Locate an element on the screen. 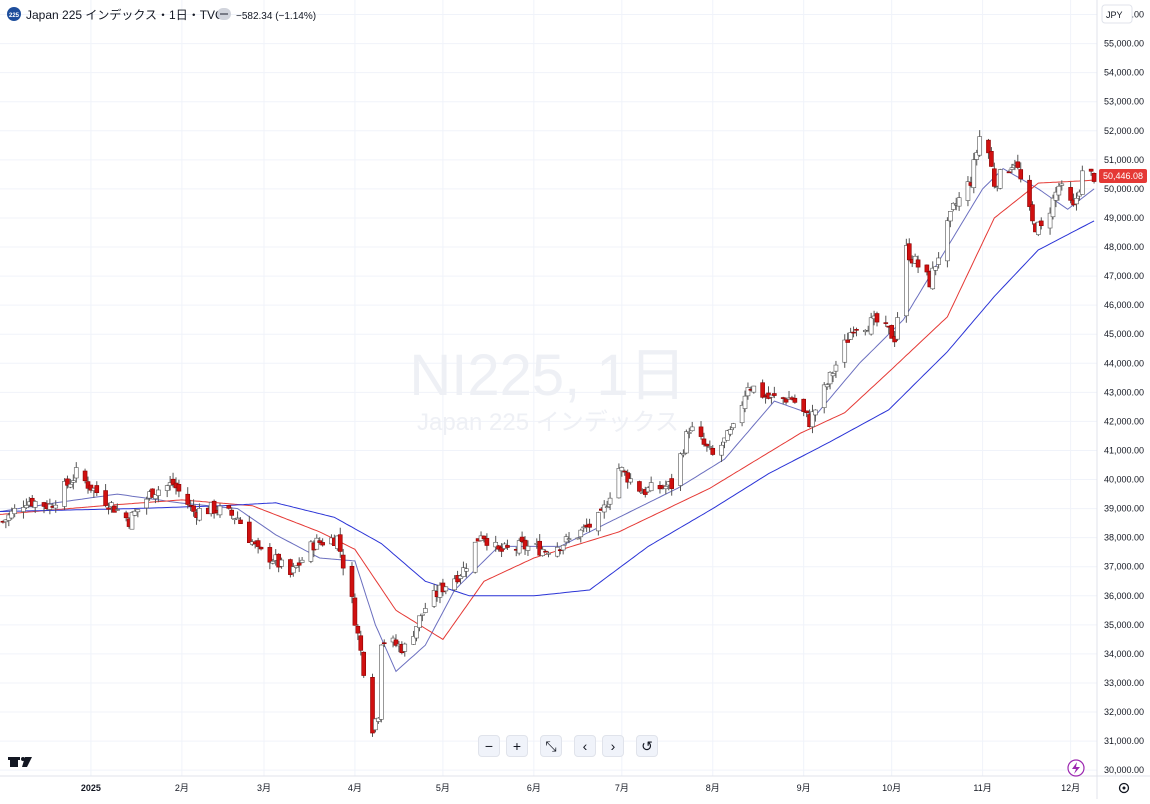  scroll-left-button: ‹ is located at coordinates (585, 746).